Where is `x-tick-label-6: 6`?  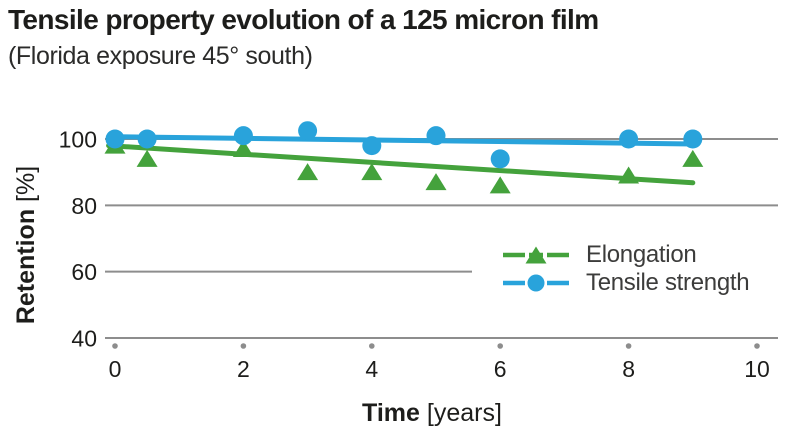 x-tick-label-6: 6 is located at coordinates (500, 369).